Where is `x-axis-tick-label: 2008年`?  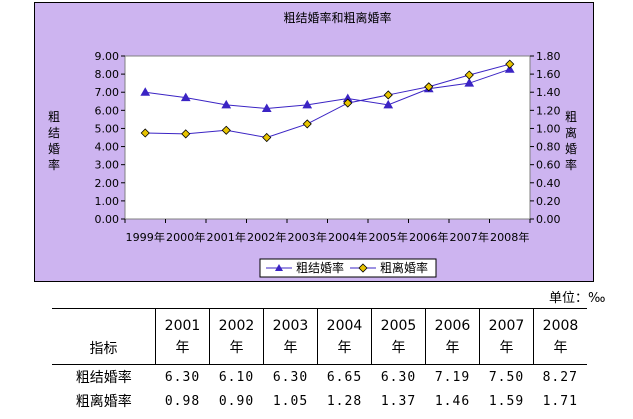 x-axis-tick-label: 2008年 is located at coordinates (510, 237).